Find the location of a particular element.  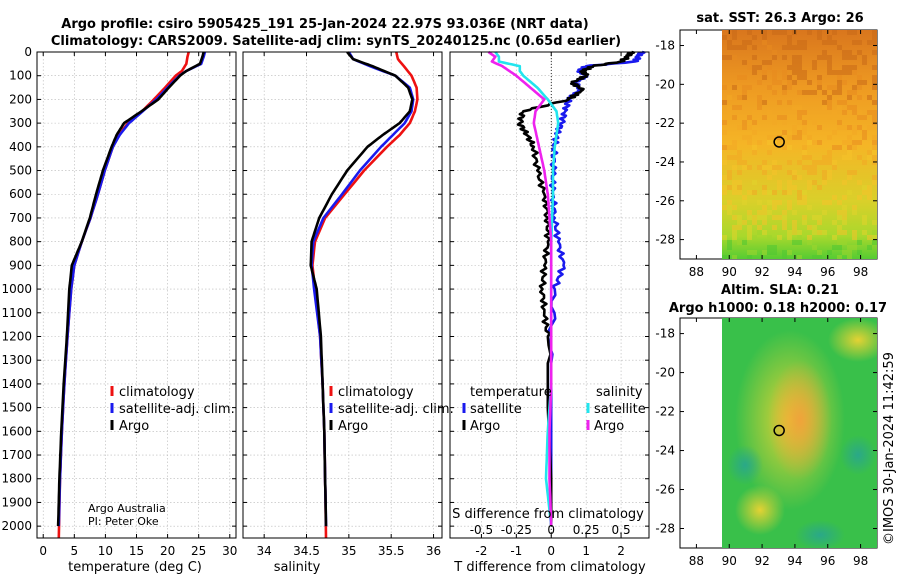

map-x-tick-label: 98 is located at coordinates (860, 561).